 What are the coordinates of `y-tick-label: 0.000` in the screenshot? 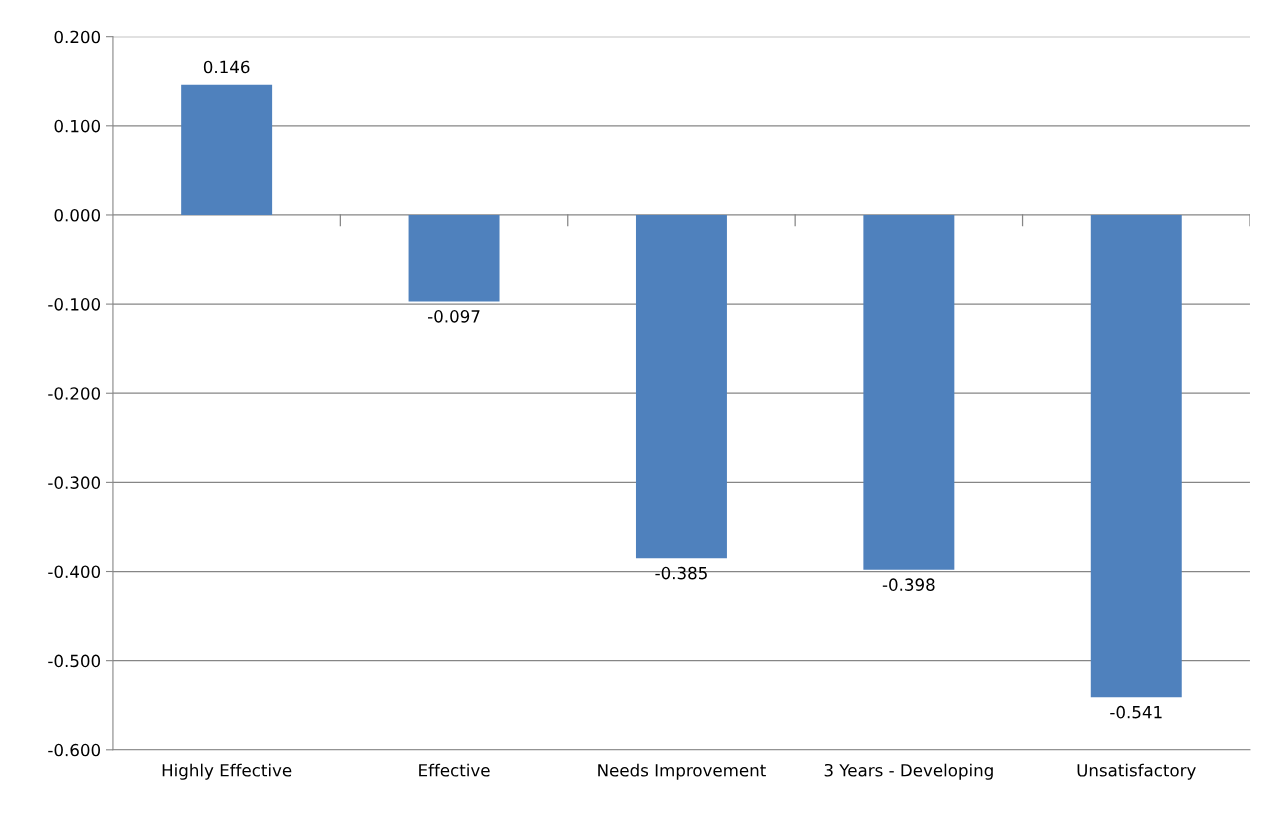 It's located at (77, 215).